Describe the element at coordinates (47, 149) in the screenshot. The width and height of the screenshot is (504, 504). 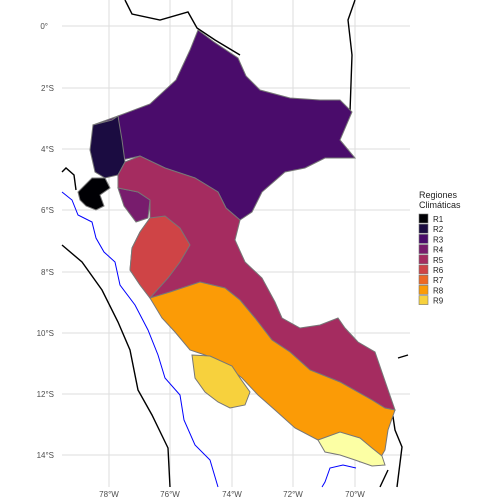
I see `y-tick: 4°S` at that location.